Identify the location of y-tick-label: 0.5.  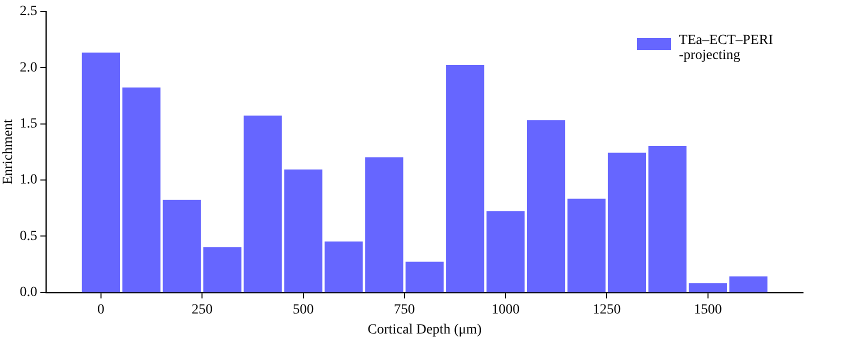
(29, 236).